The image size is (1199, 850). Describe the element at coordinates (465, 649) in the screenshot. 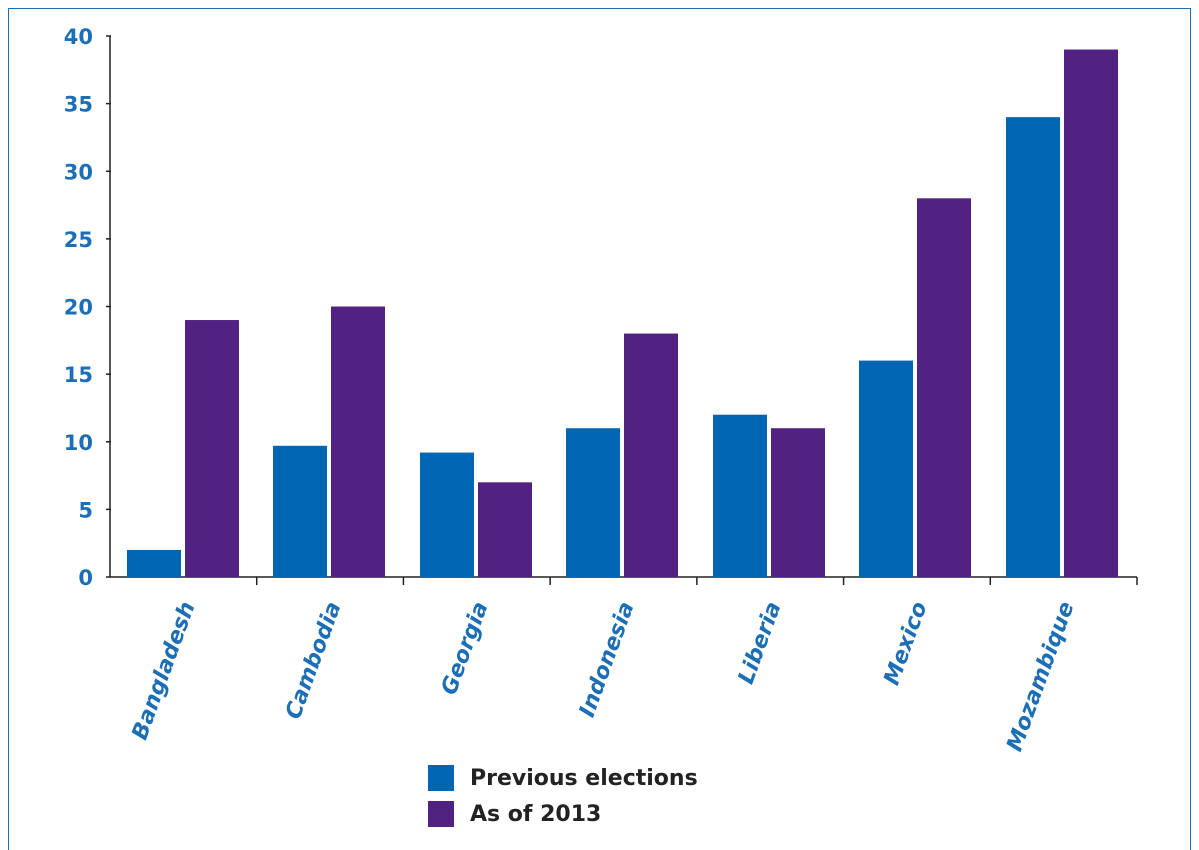

I see `category-label-georgia: Georgia` at that location.